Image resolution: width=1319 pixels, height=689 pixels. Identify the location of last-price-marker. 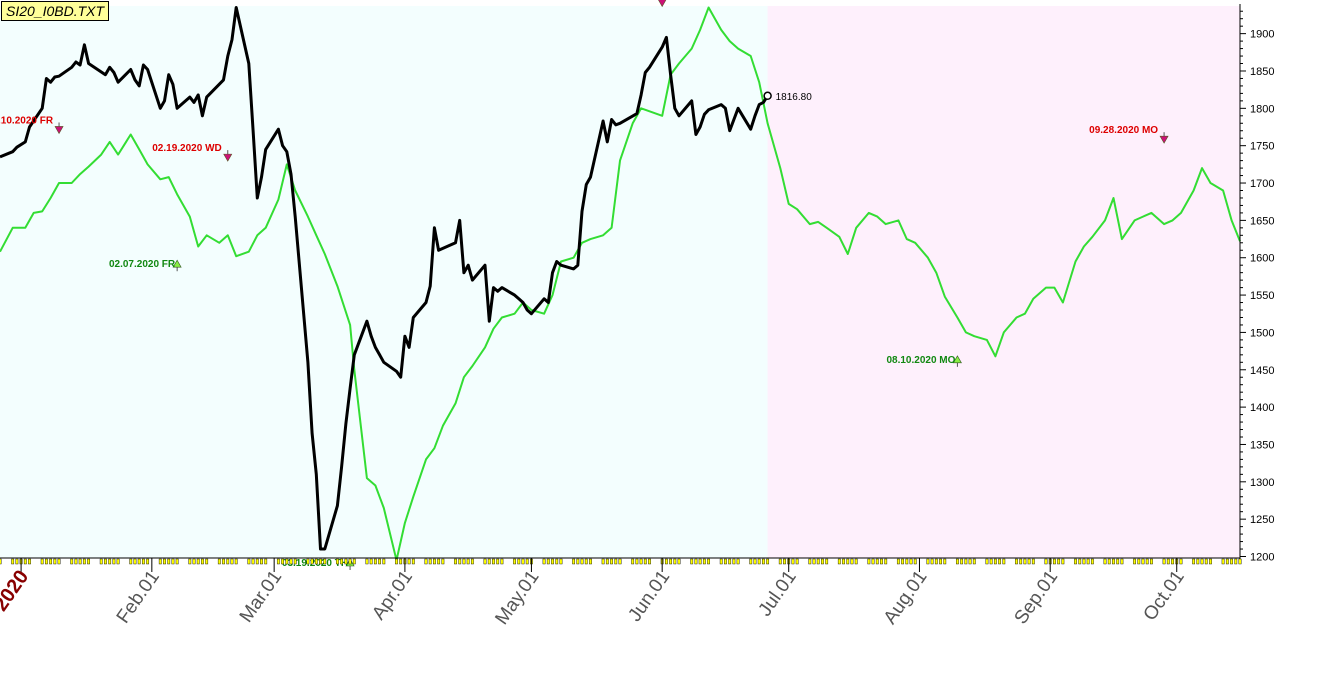
(767, 96).